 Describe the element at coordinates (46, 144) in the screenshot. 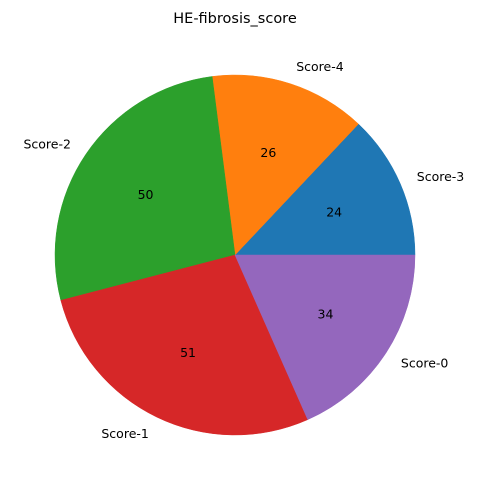

I see `pie-category-label: Score-2` at that location.